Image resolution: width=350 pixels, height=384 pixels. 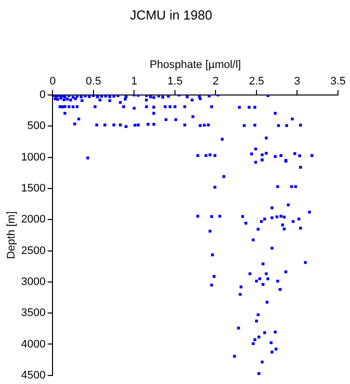 I want to click on x-tick-label: 1, so click(x=134, y=81).